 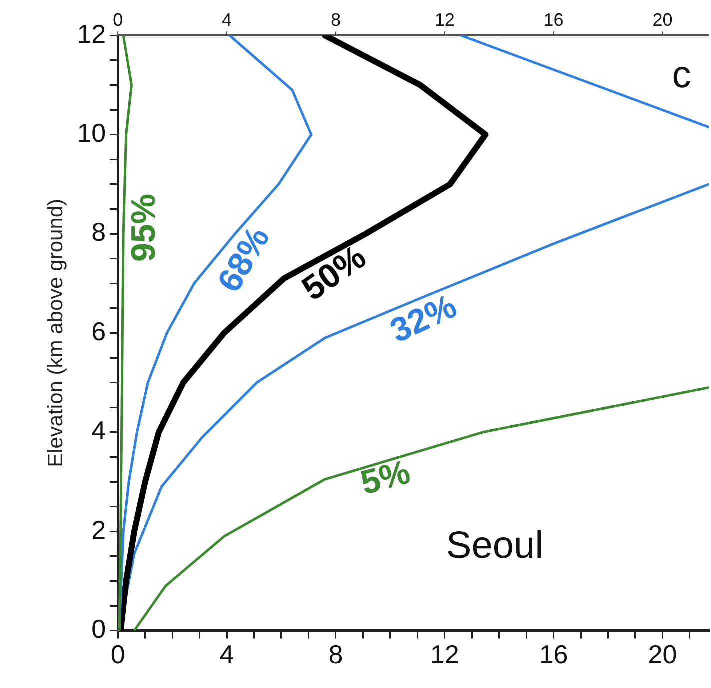 What do you see at coordinates (385, 478) in the screenshot?
I see `text: 5%` at bounding box center [385, 478].